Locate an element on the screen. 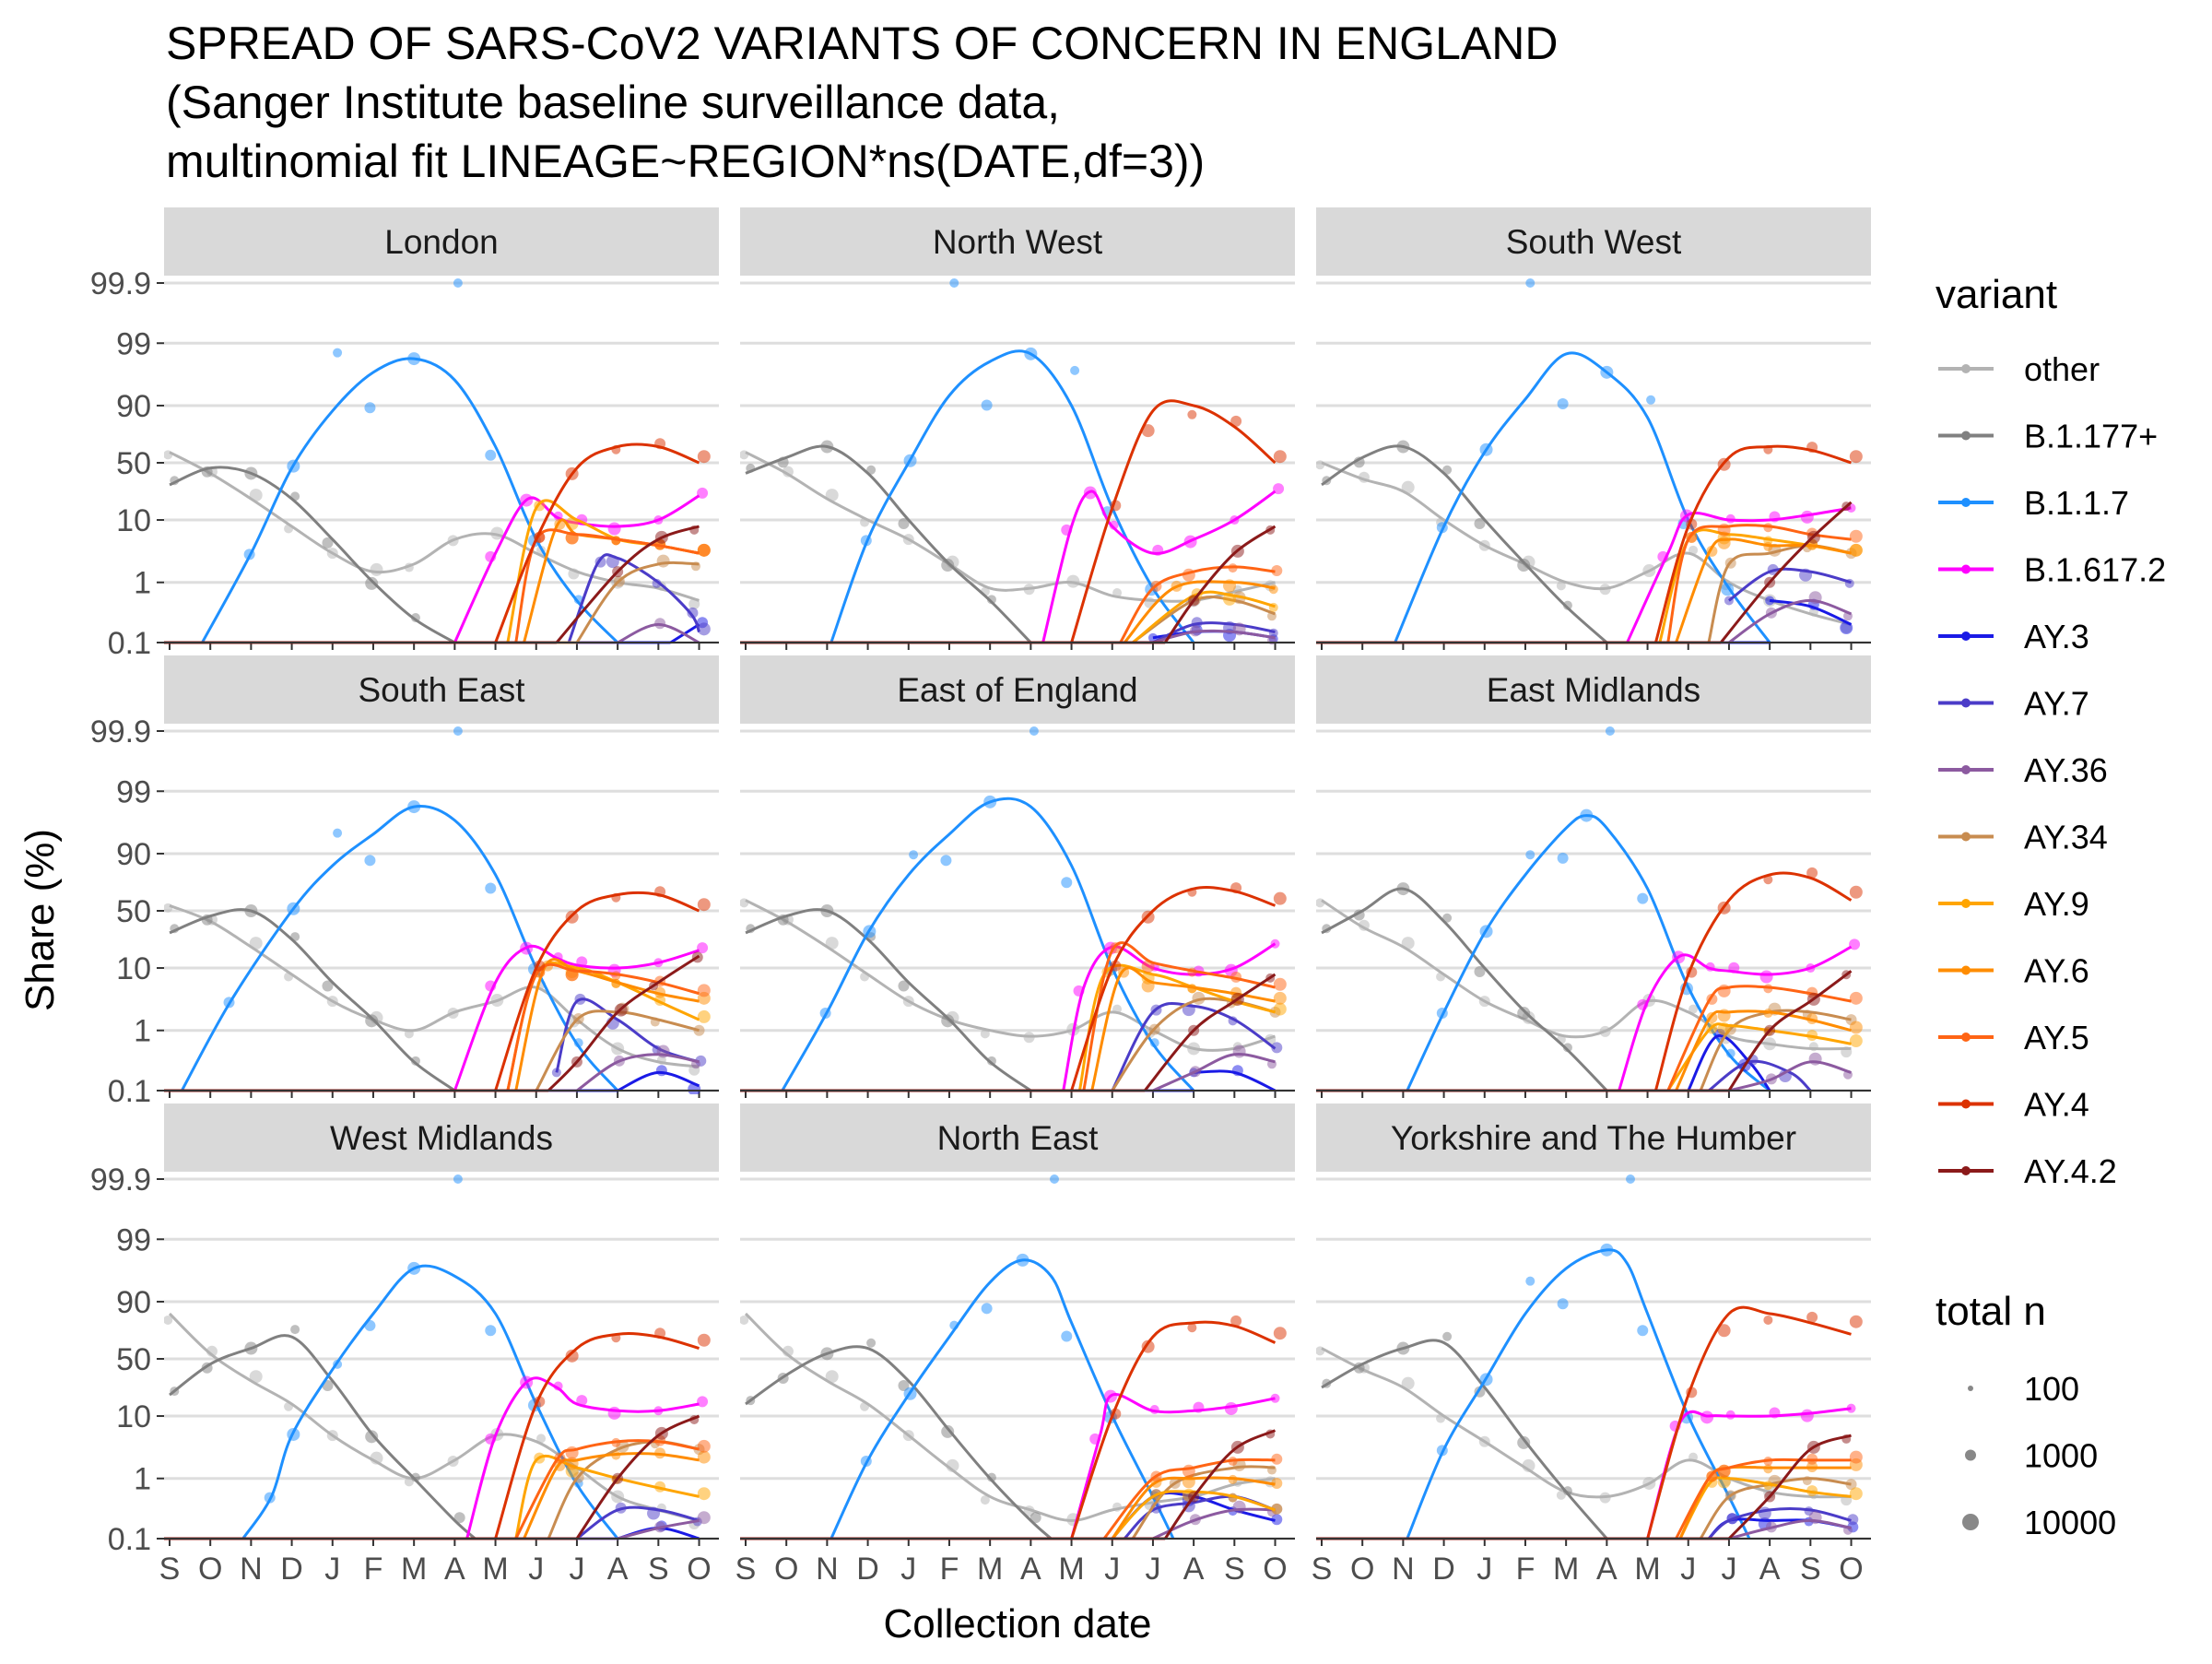  y-tick-label: 10 is located at coordinates (133, 1416).